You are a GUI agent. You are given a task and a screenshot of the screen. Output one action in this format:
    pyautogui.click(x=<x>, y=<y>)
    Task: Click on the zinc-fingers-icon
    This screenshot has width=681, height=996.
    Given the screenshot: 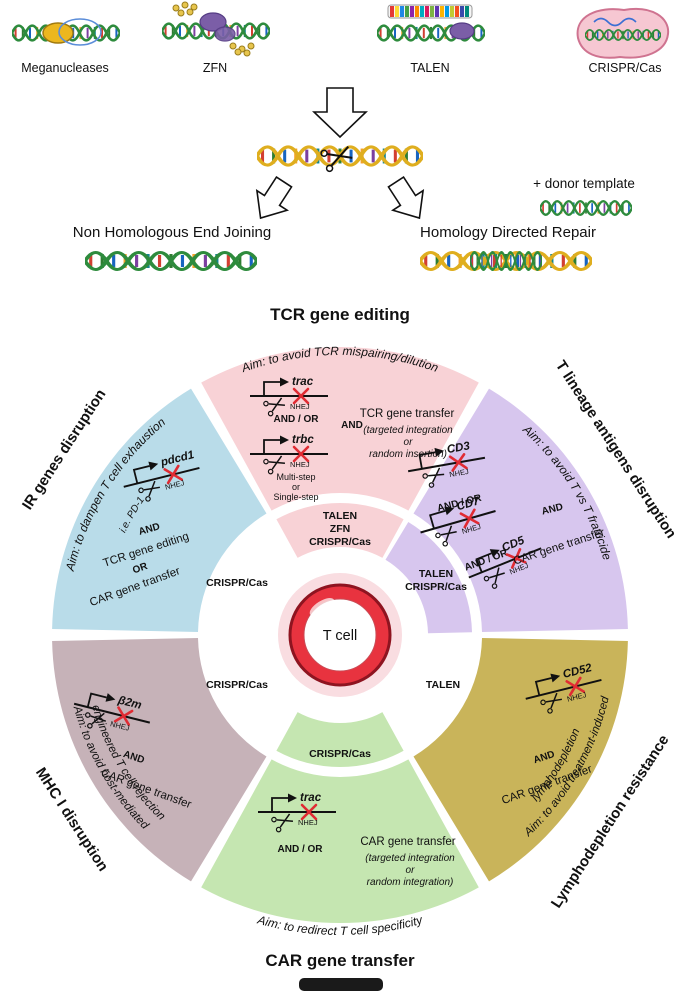 What is the action you would take?
    pyautogui.click(x=213, y=29)
    